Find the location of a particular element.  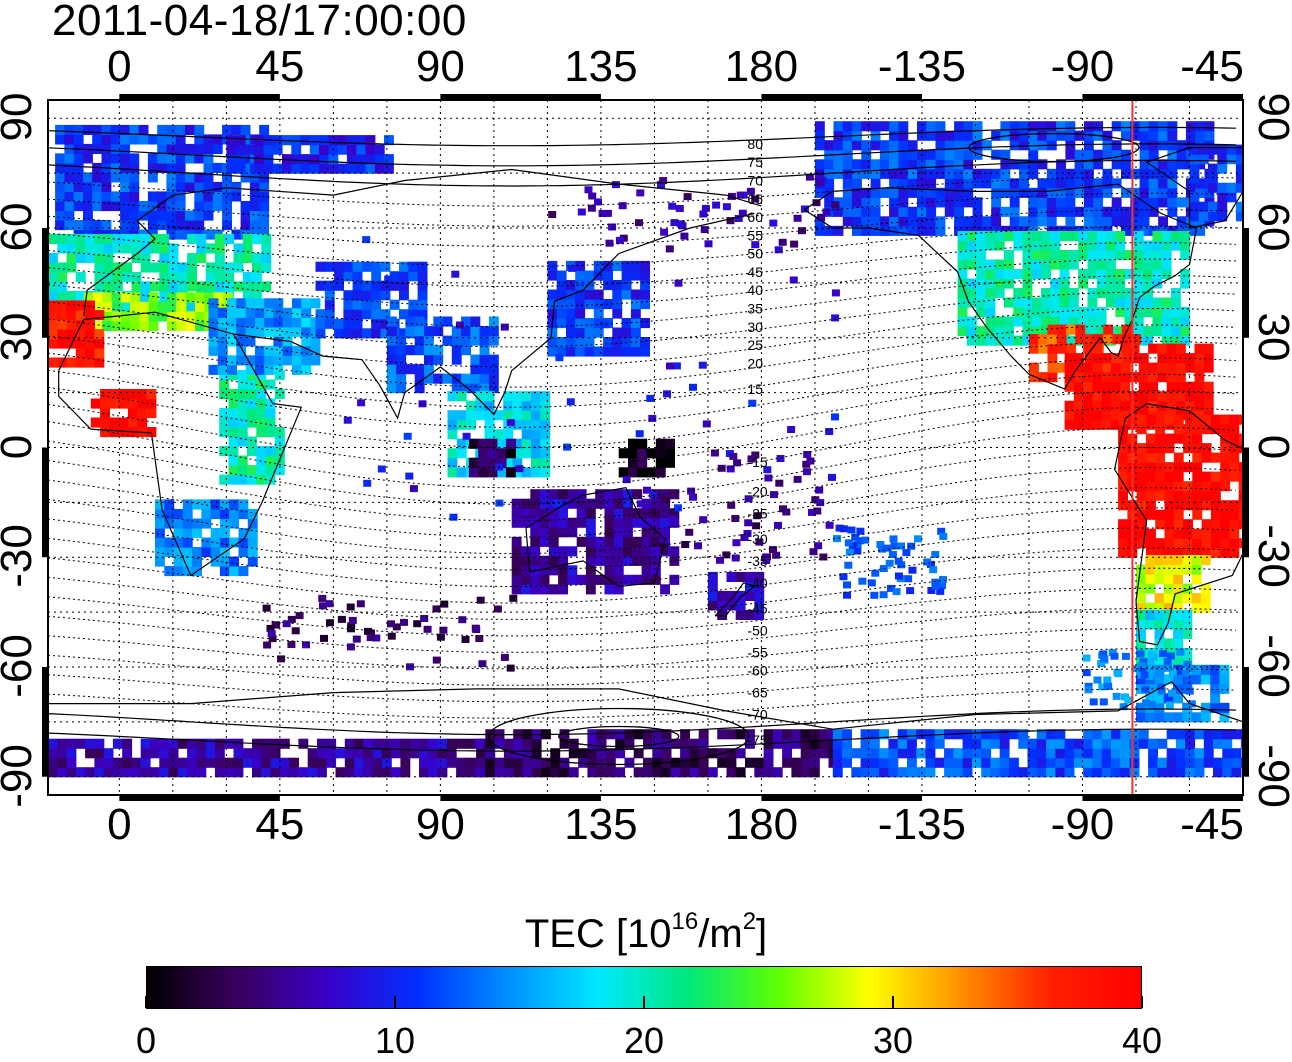

x-tick-bottom: 90 is located at coordinates (440, 824).